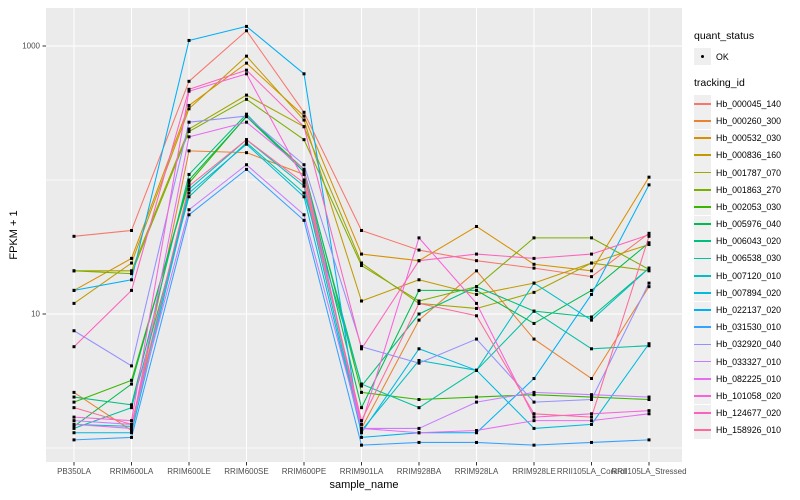 The height and width of the screenshot is (500, 800). I want to click on legend-item-label: Hb_006538_030, so click(749, 258).